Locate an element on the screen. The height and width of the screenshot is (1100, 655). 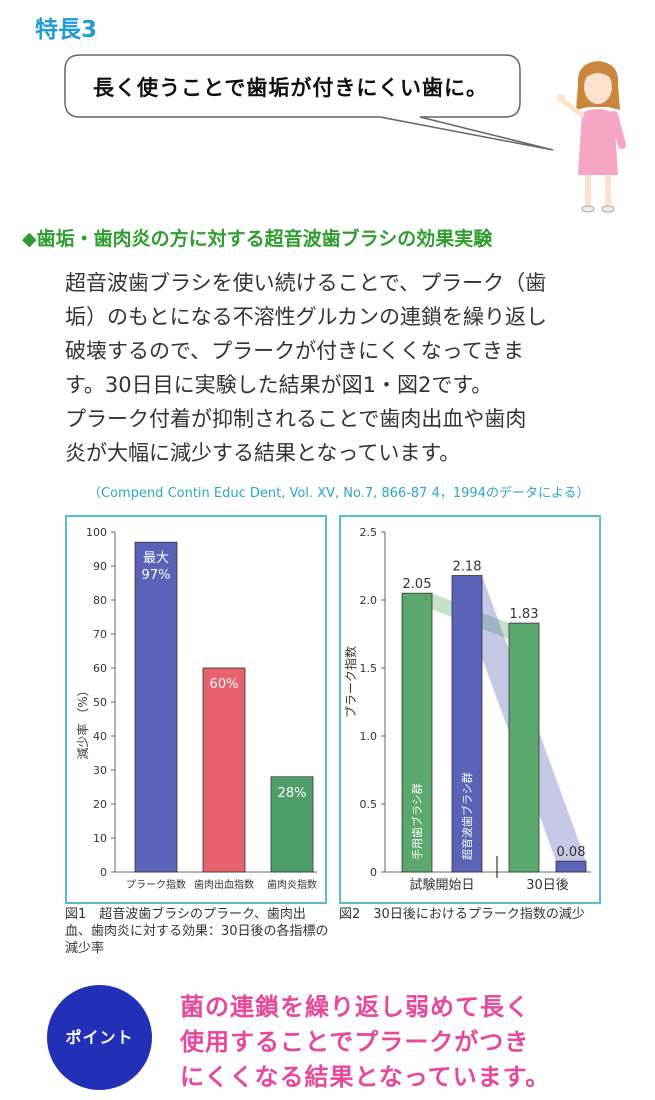
body-line: 破壊するので、プラークが付きにくくなってきま is located at coordinates (295, 351).